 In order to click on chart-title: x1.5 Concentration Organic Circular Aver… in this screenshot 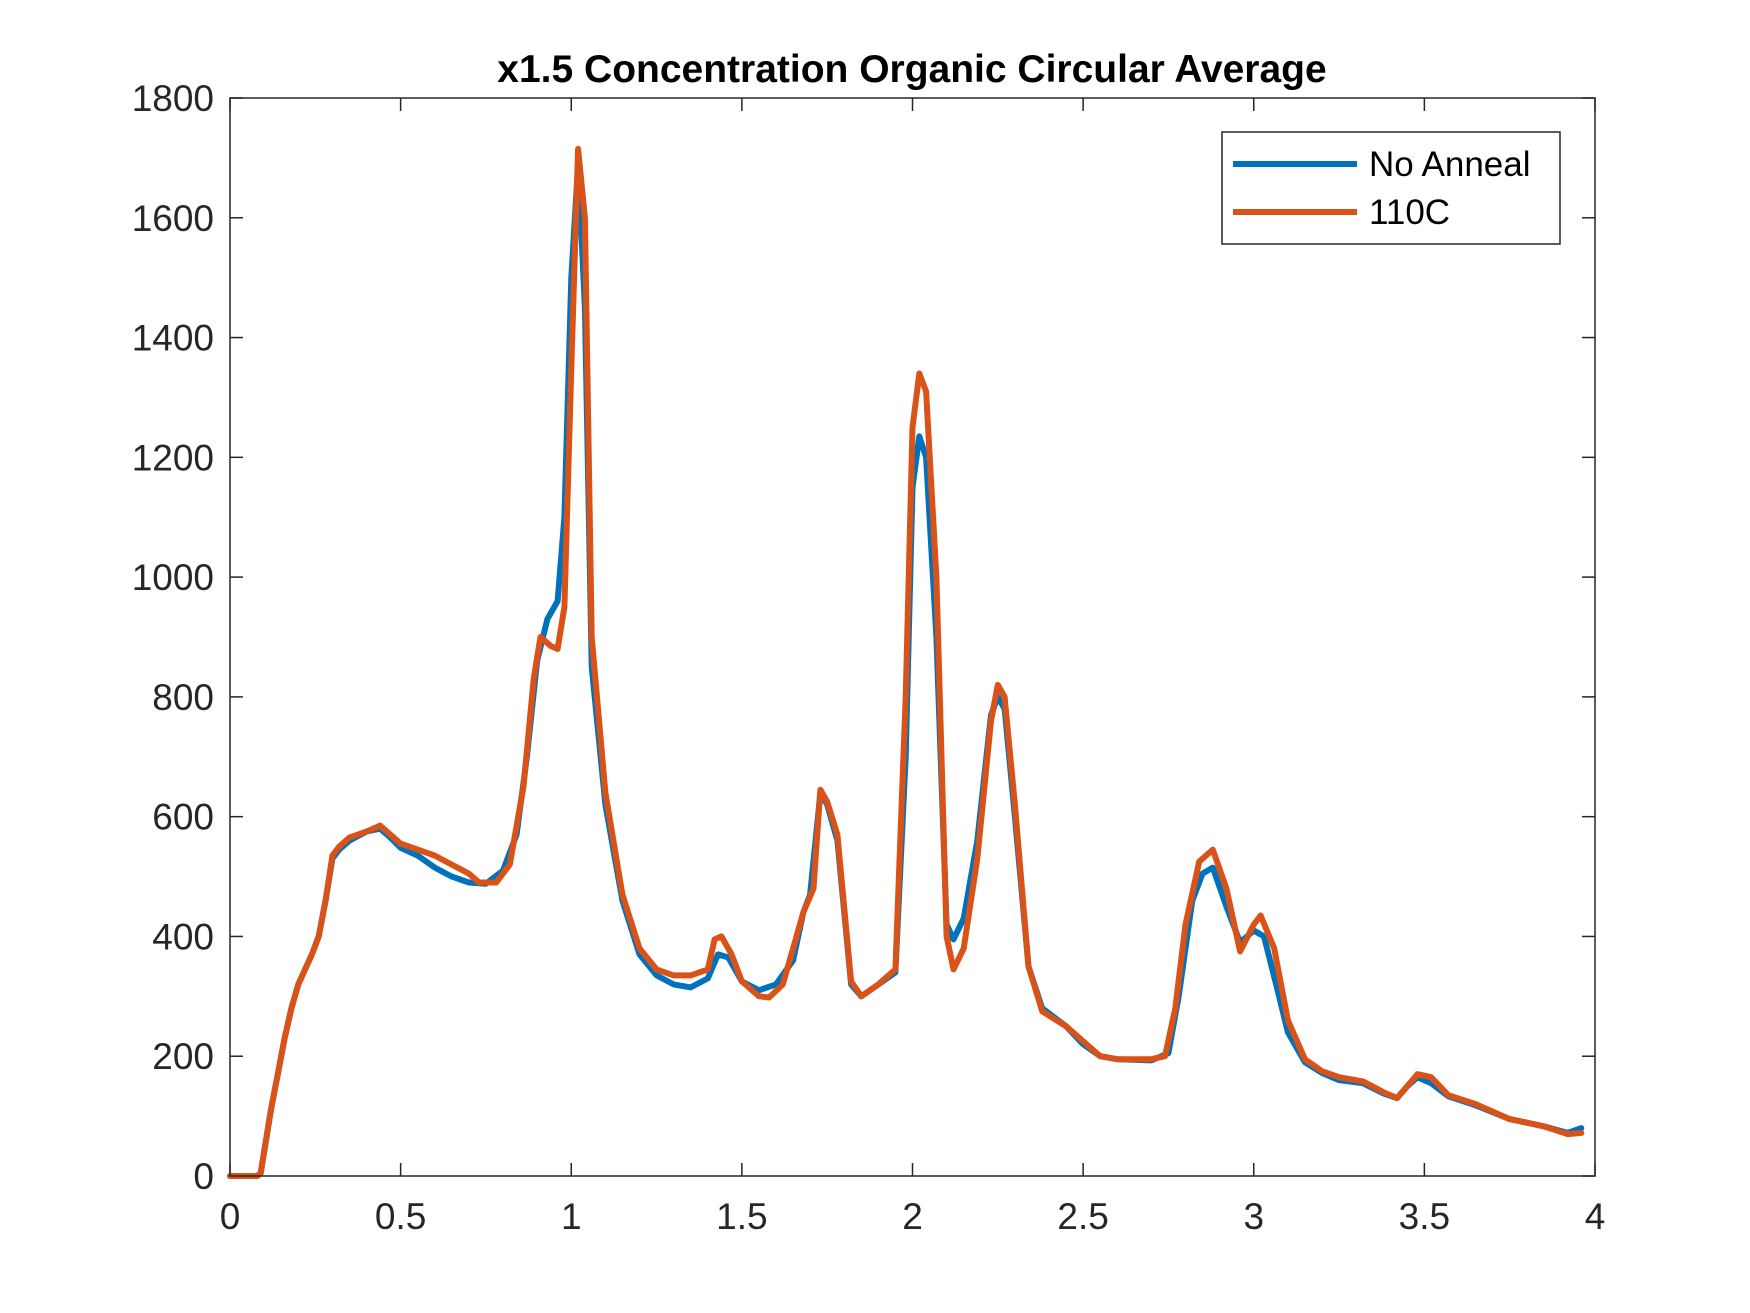, I will do `click(911, 69)`.